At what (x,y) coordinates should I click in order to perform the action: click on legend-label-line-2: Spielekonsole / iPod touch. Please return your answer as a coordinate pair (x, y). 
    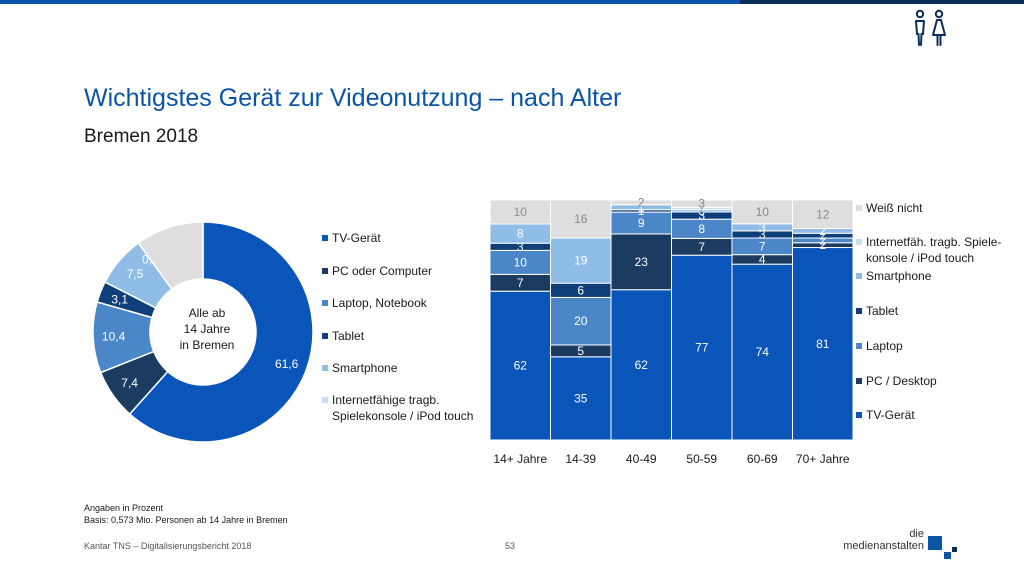
    Looking at the image, I should click on (403, 416).